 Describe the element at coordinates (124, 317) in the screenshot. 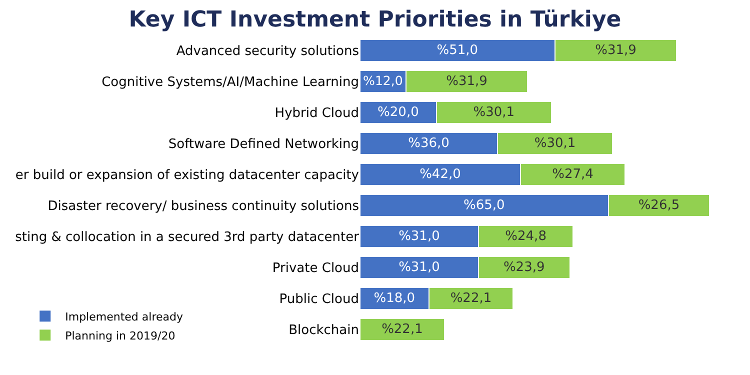

I see `legend-label: Implemented already` at that location.